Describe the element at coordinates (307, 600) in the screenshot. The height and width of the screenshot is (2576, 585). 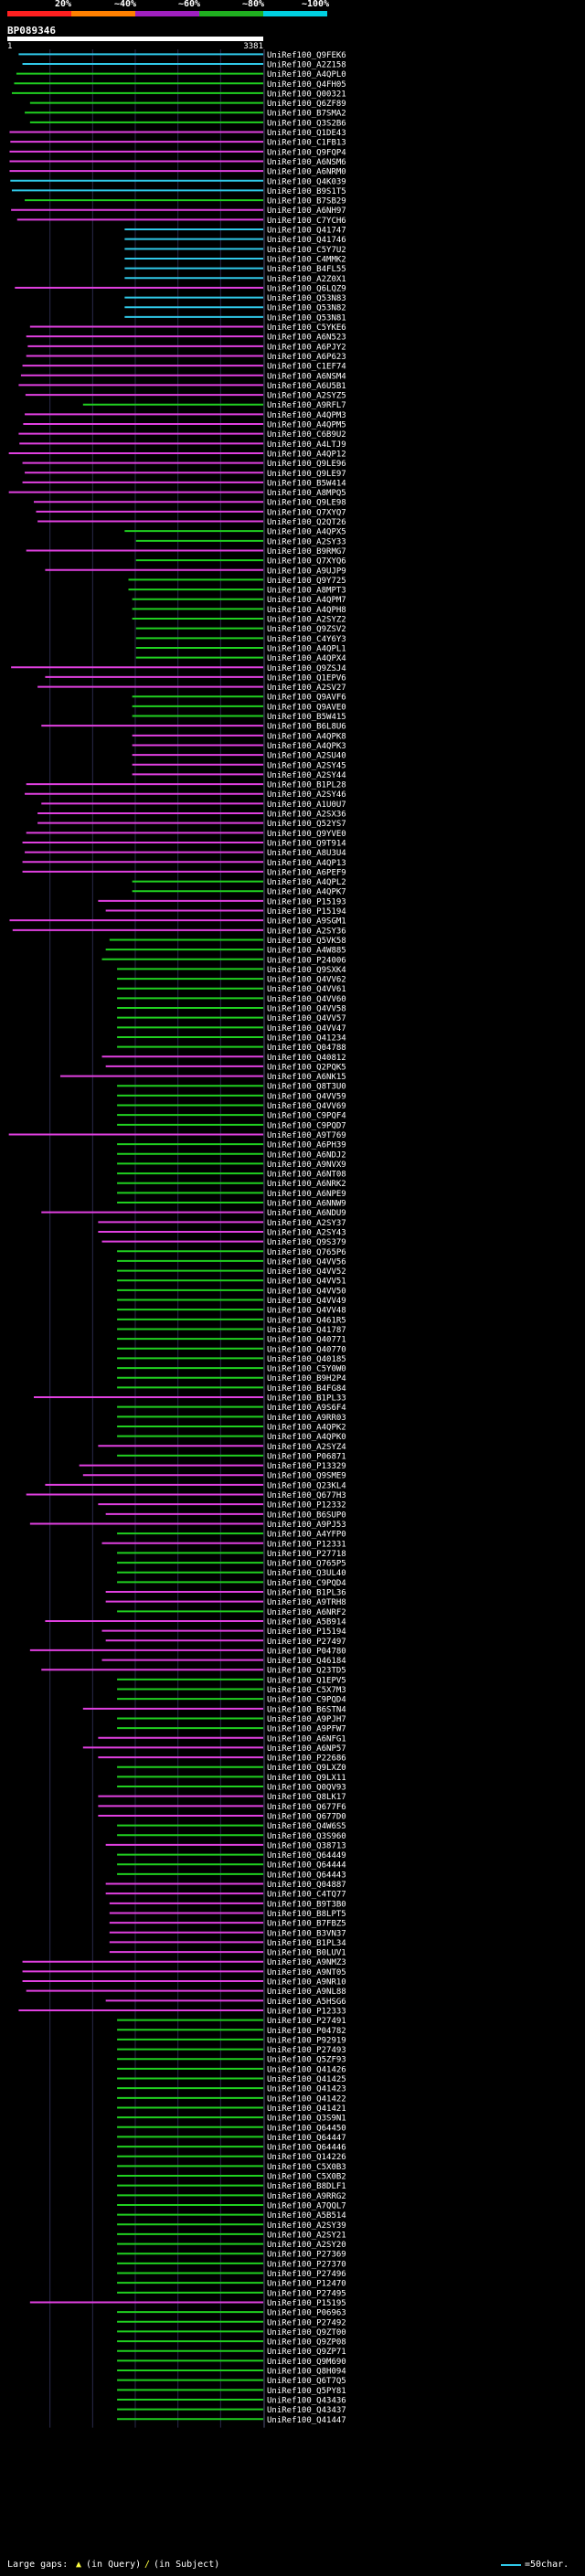
I see `hit-label: UniRef100_A4QPM7` at that location.